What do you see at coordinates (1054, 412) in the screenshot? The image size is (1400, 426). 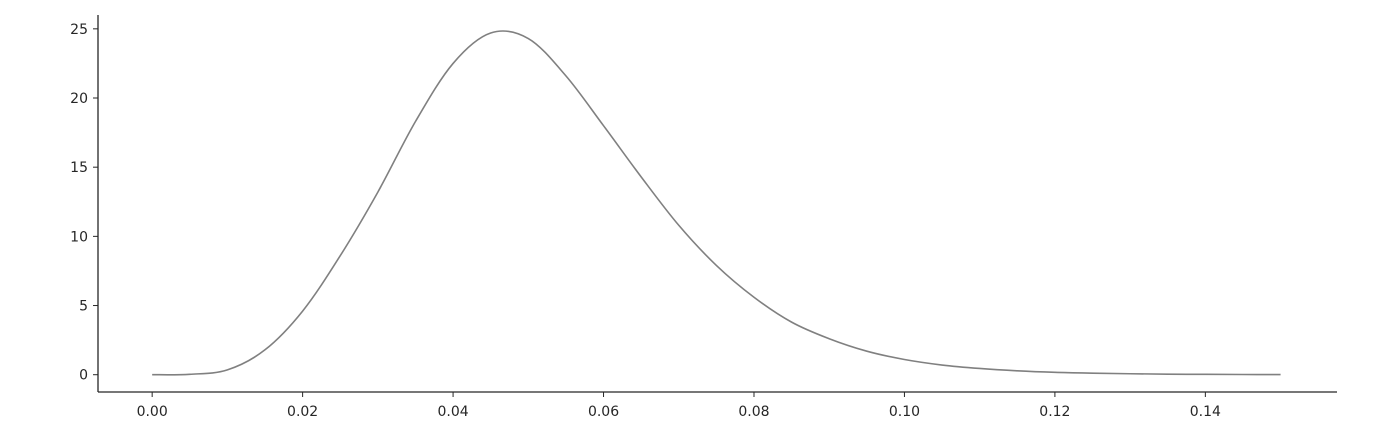 I see `x-tick-label: 0.12` at bounding box center [1054, 412].